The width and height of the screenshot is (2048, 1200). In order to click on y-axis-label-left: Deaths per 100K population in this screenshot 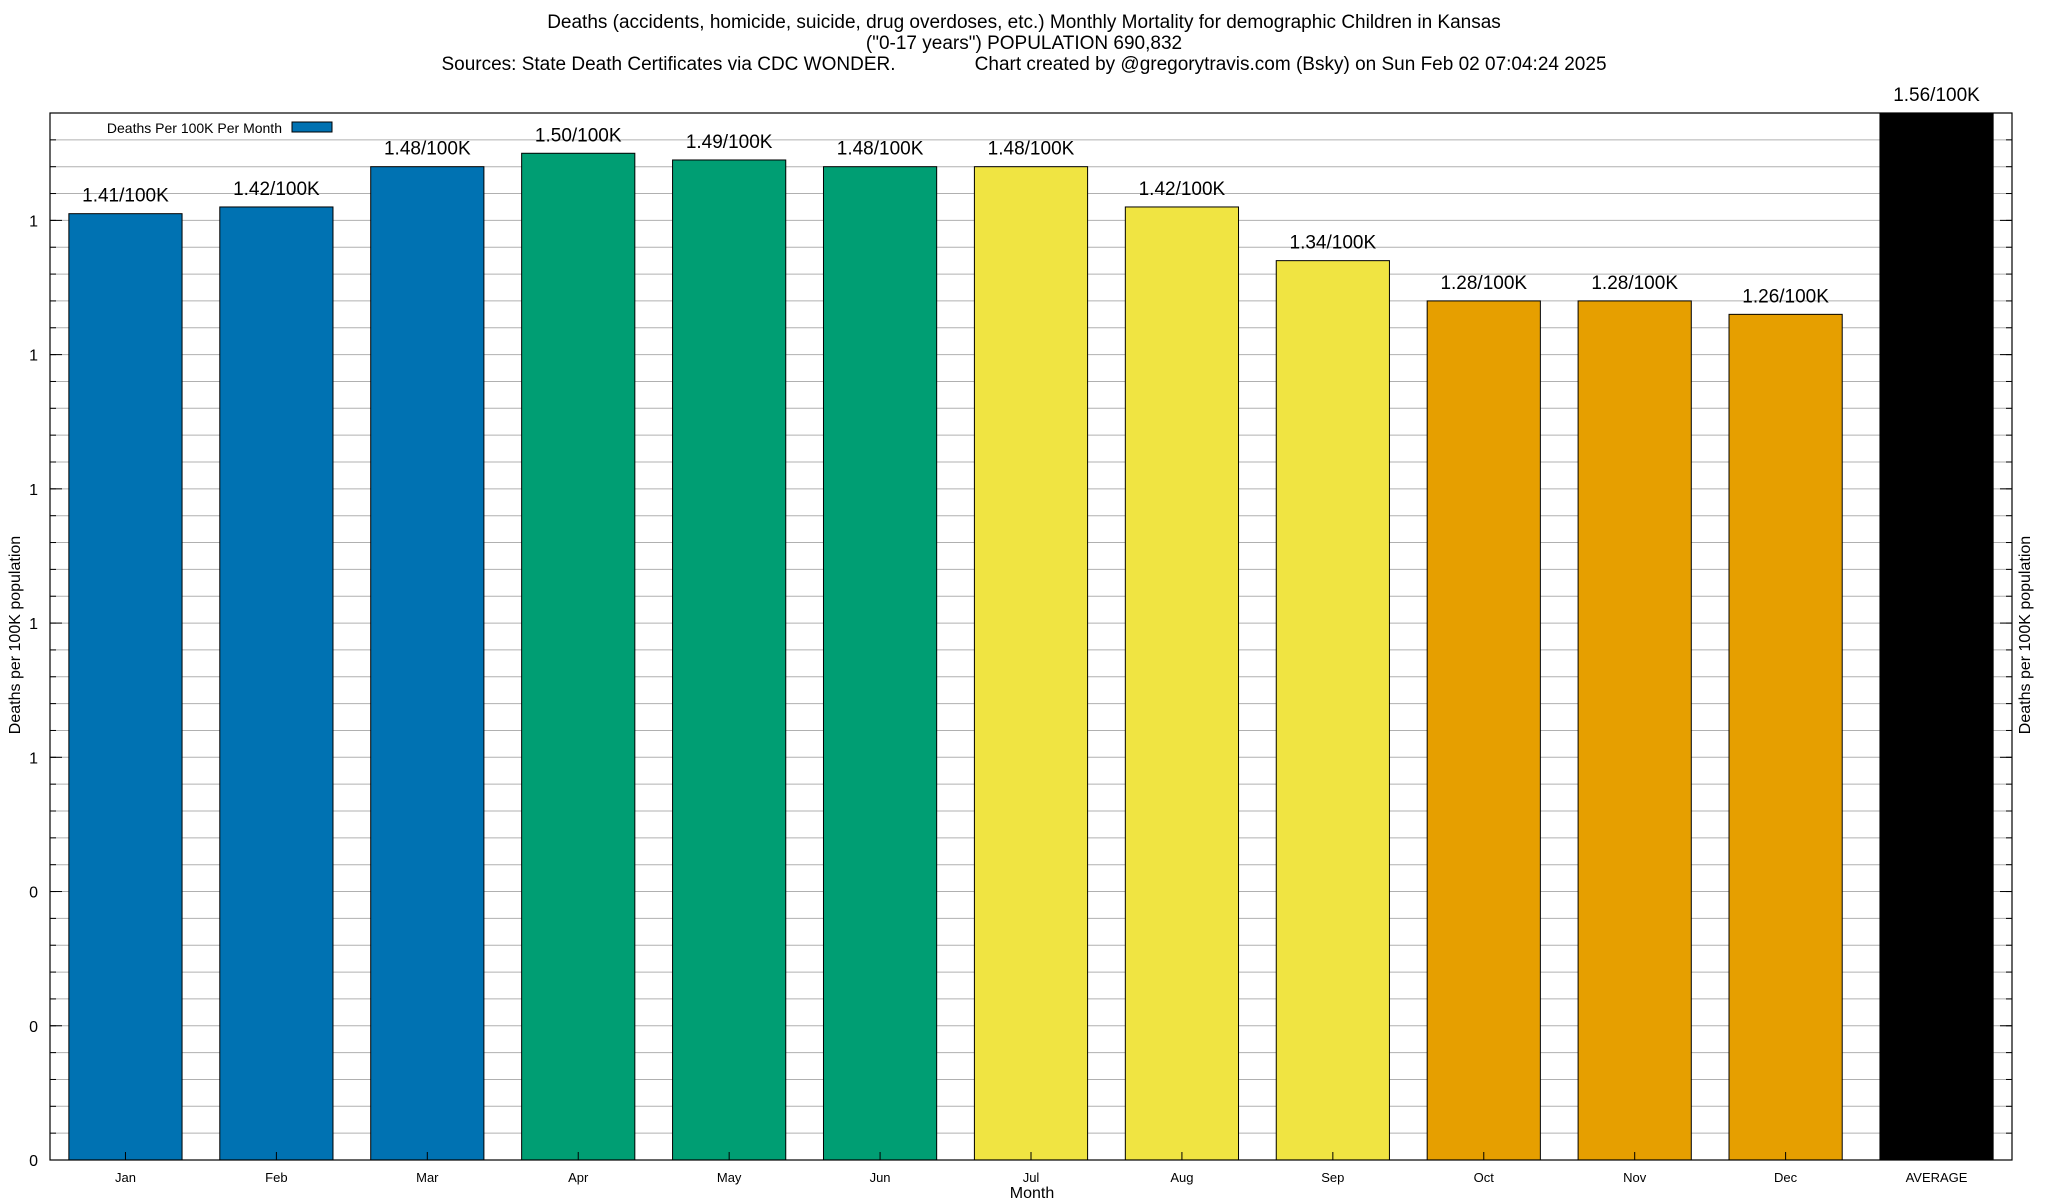, I will do `click(15, 635)`.